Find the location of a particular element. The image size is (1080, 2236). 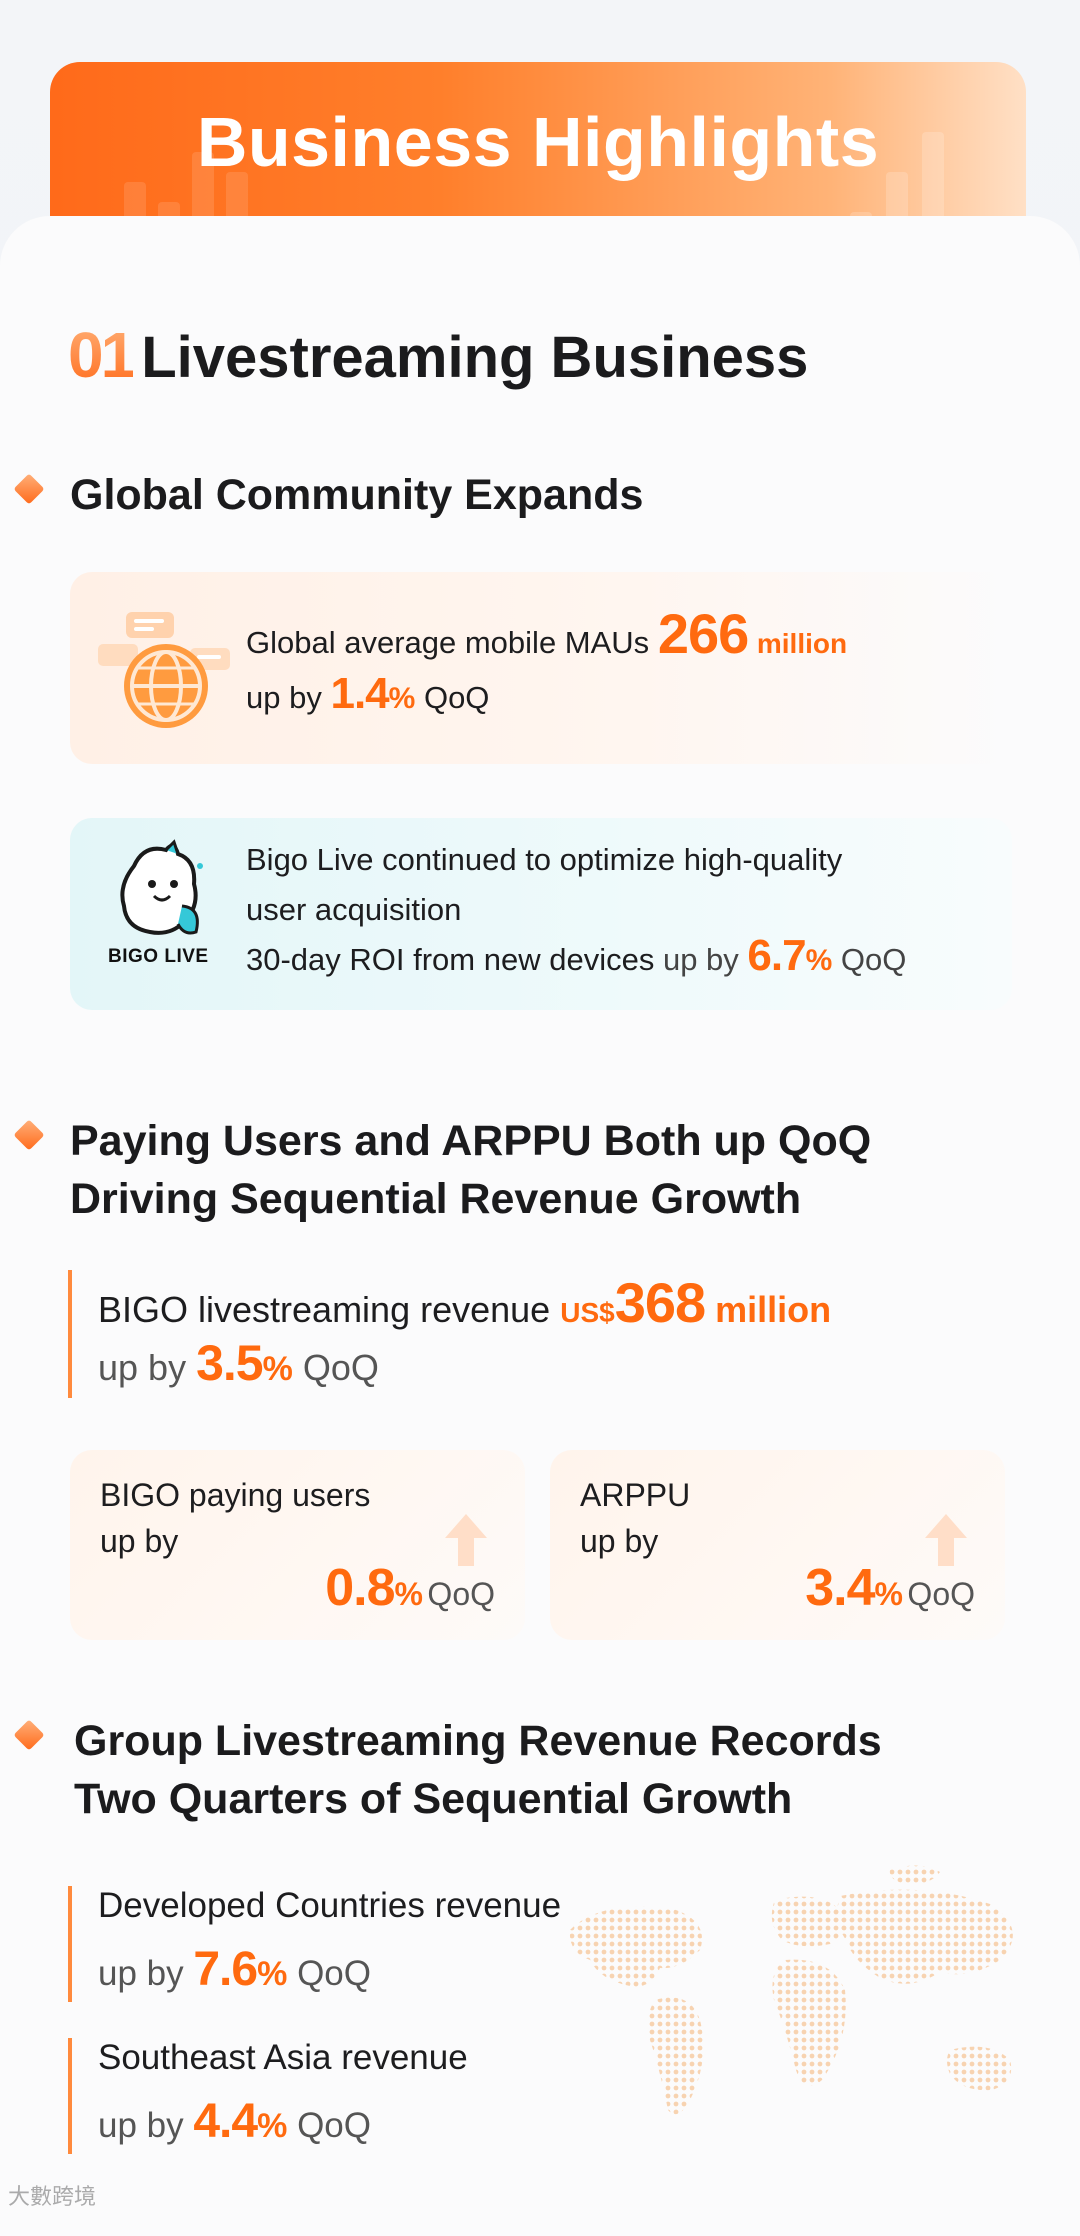

arppu-pct-sign: % is located at coordinates (888, 1594).